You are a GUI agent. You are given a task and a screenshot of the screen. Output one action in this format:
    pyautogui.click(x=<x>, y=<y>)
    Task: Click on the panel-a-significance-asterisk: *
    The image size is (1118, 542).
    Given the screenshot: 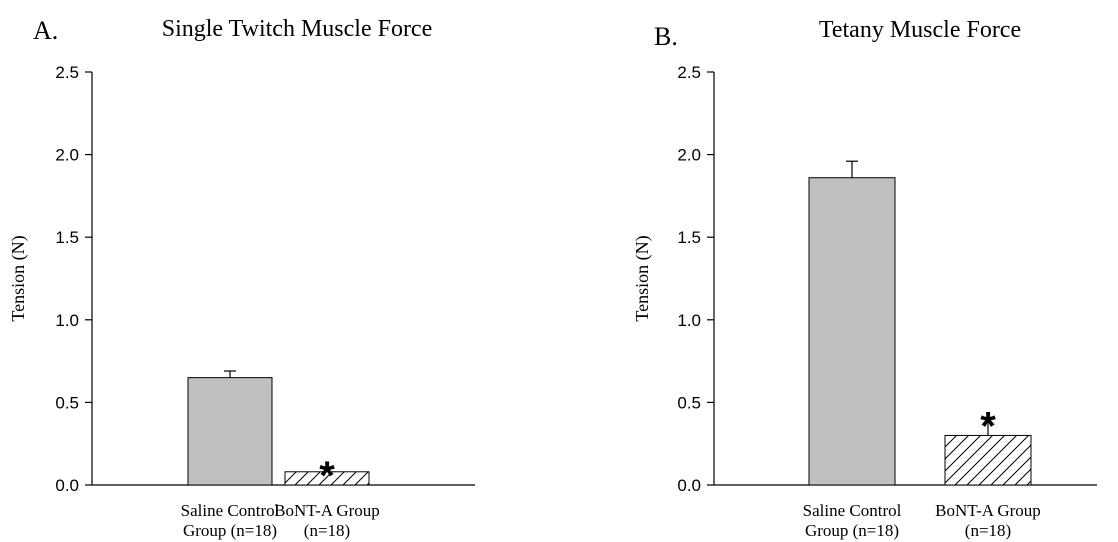 What is the action you would take?
    pyautogui.click(x=327, y=476)
    